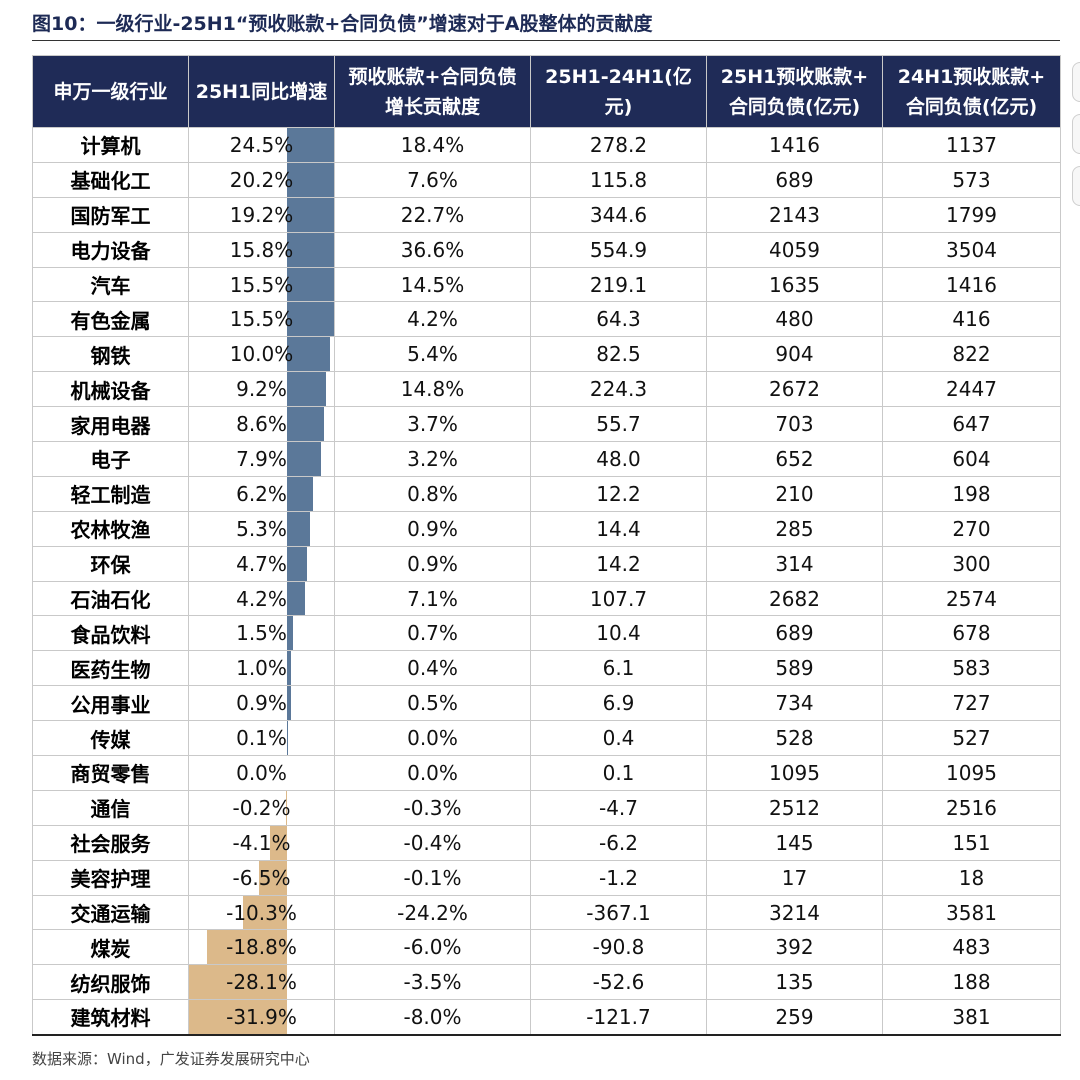 The width and height of the screenshot is (1080, 1080). I want to click on industry-name: 农林牧渔, so click(110, 528).